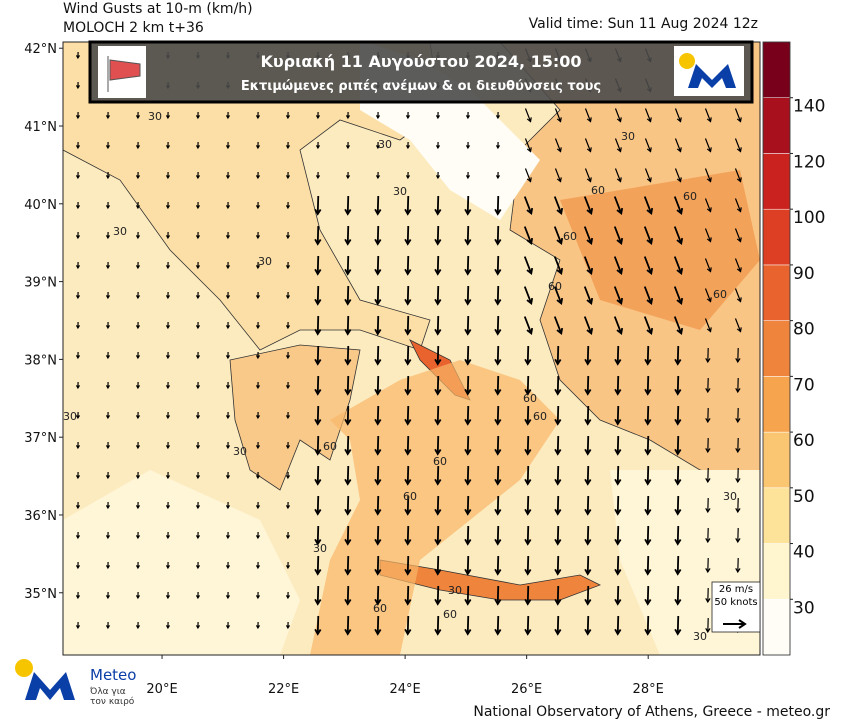 This screenshot has height=724, width=846. I want to click on footer-m, so click(50, 686).